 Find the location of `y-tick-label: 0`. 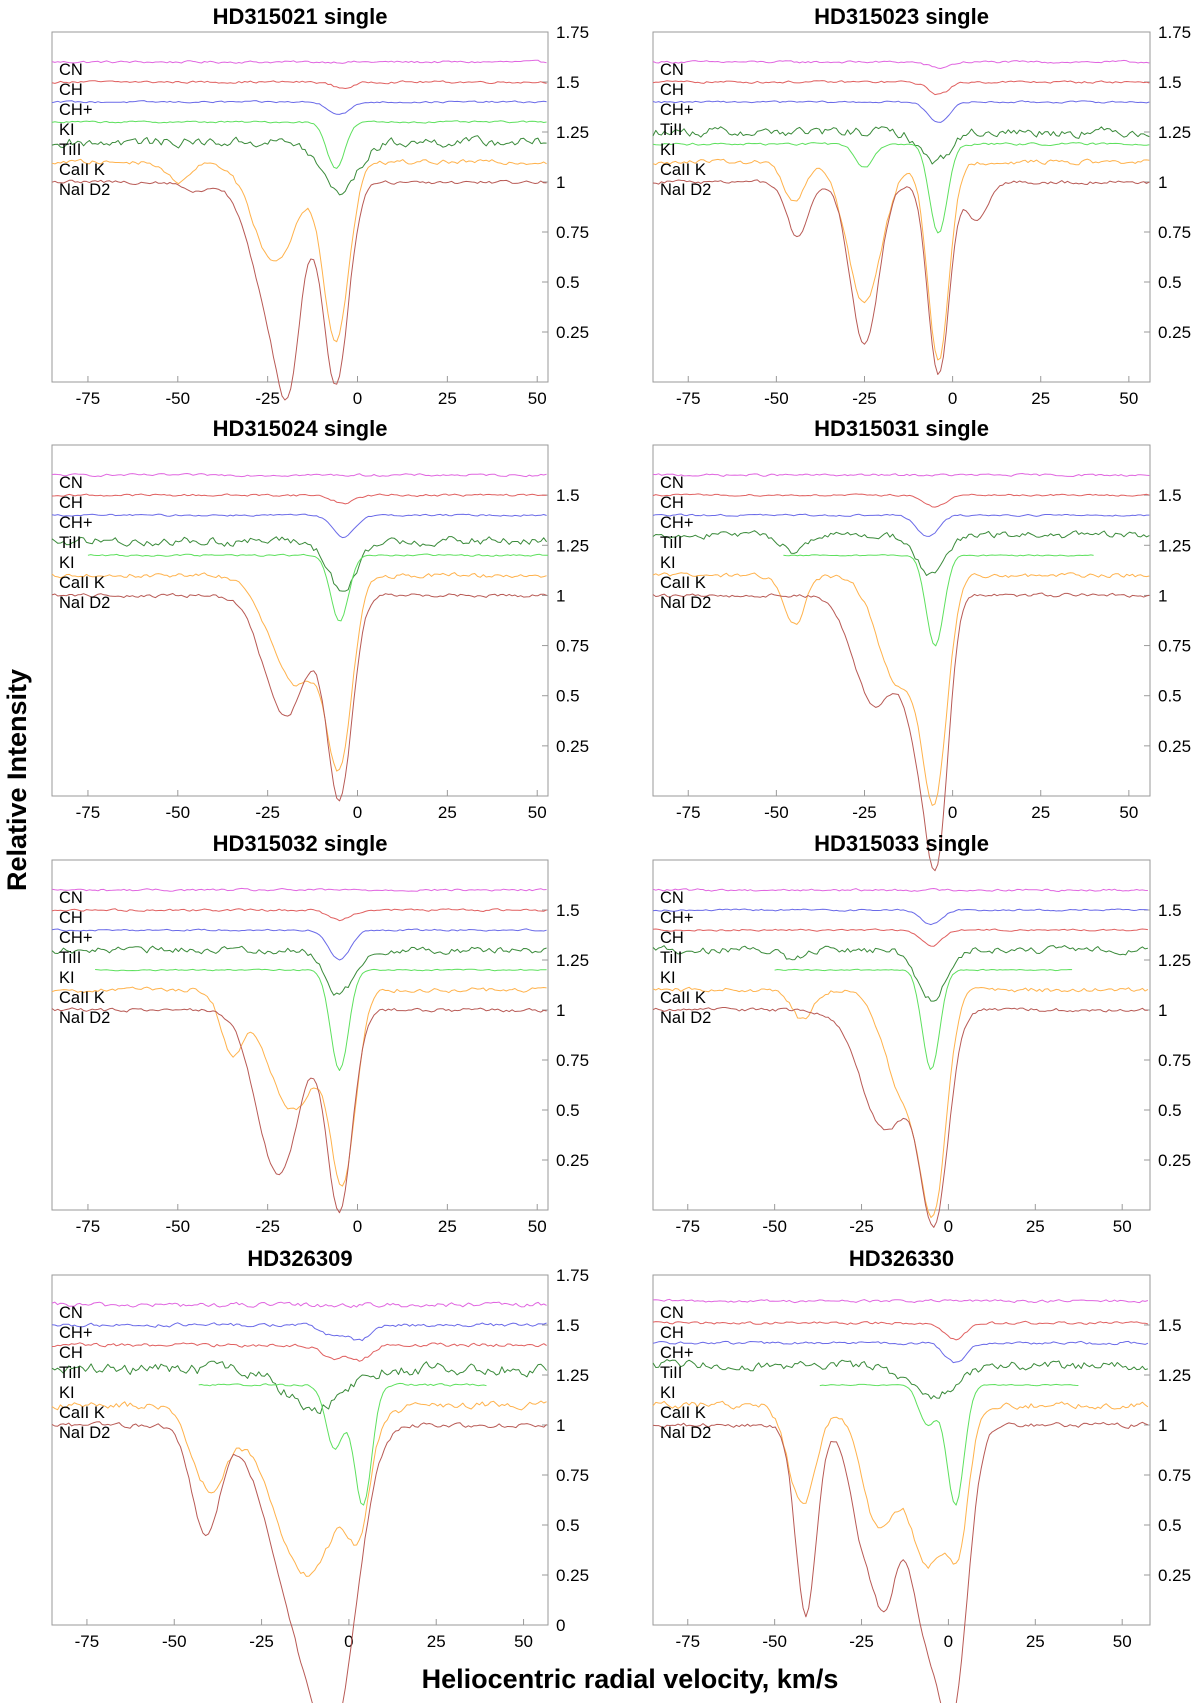

y-tick-label: 0 is located at coordinates (560, 1625).